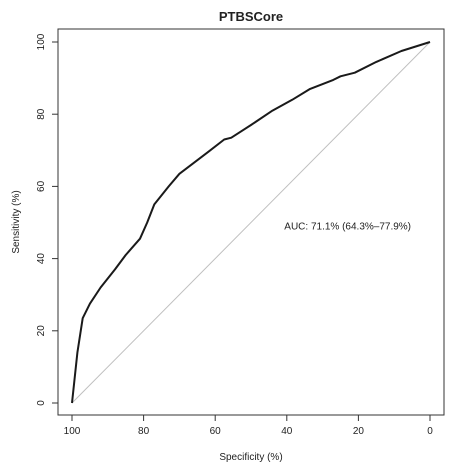 The height and width of the screenshot is (474, 474). I want to click on y-tick-label: 40, so click(41, 259).